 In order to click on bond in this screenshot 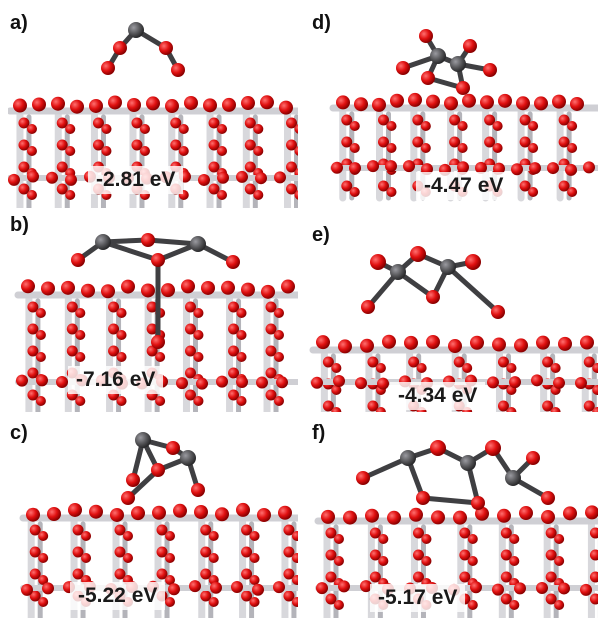, I will do `click(385, 468)`.